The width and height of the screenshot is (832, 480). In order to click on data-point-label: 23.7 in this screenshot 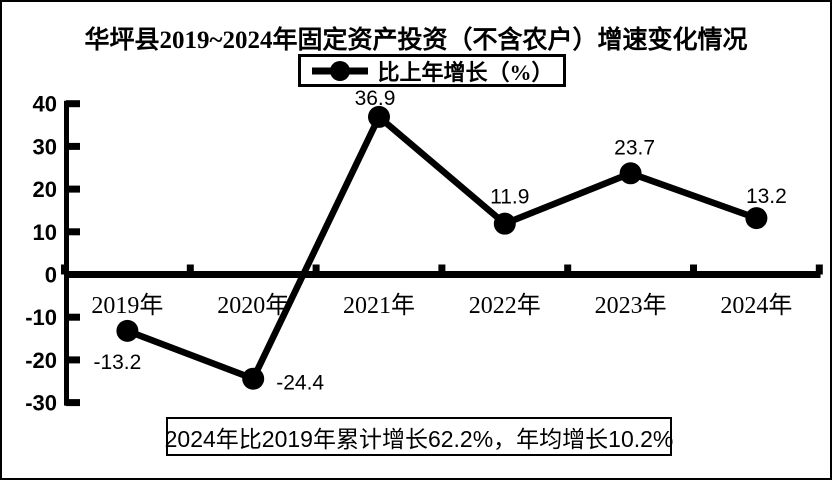, I will do `click(634, 147)`.